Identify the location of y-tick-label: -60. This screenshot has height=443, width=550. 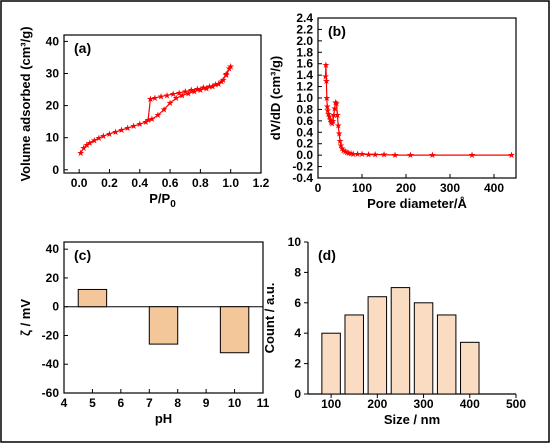
(51, 393).